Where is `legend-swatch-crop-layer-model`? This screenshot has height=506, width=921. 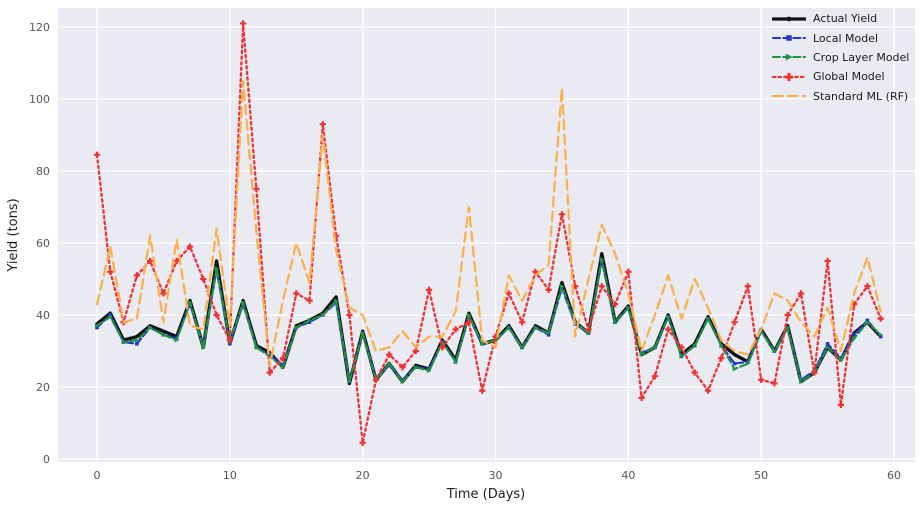 legend-swatch-crop-layer-model is located at coordinates (789, 57).